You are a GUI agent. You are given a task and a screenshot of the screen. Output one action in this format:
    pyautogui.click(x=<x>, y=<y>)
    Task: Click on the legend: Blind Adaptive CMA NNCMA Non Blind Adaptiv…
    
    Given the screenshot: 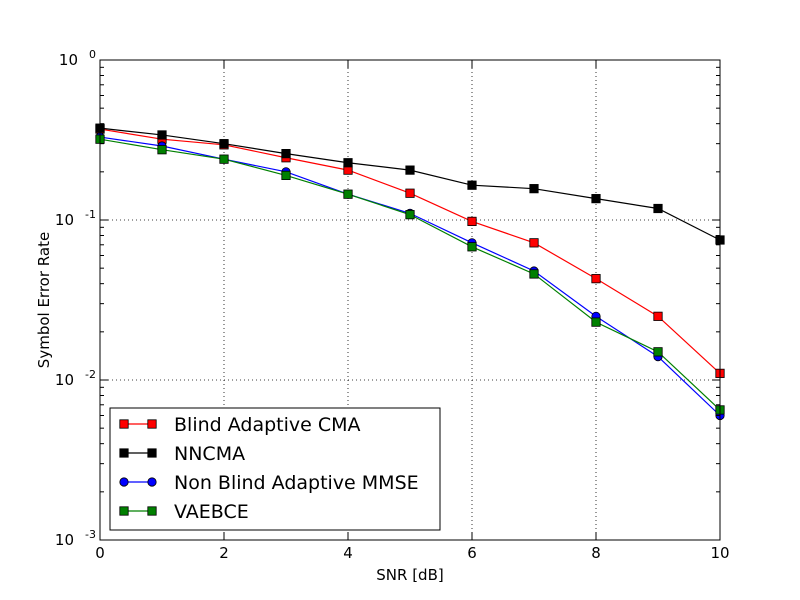 What is the action you would take?
    pyautogui.click(x=275, y=469)
    